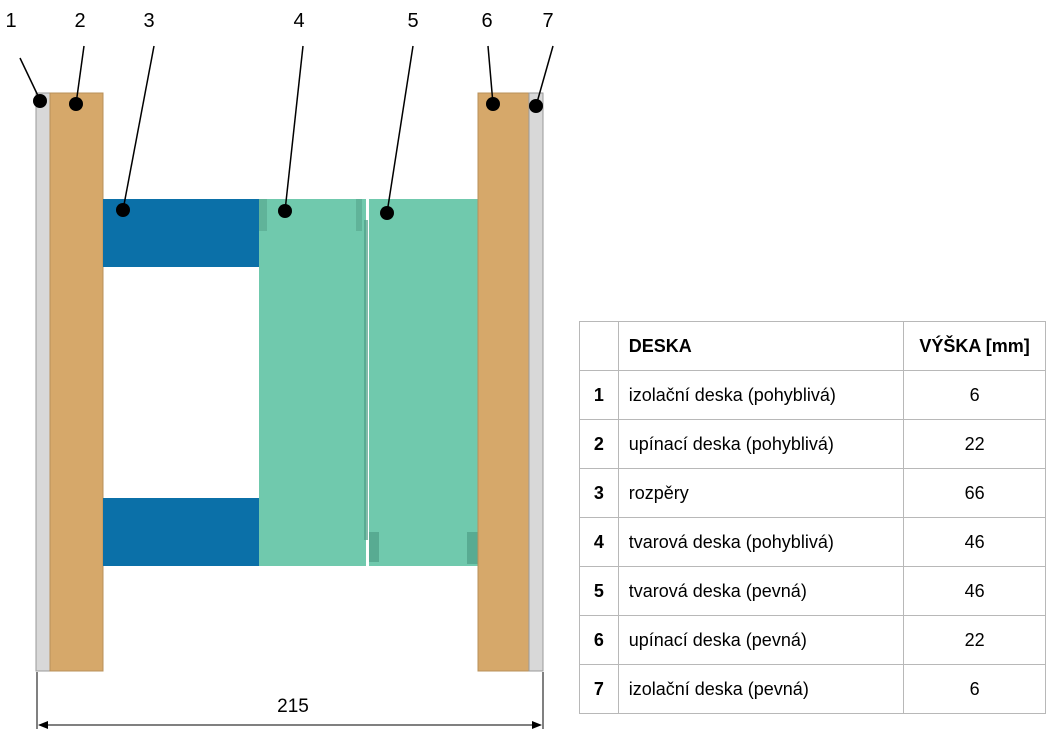 The height and width of the screenshot is (729, 1046). Describe the element at coordinates (599, 689) in the screenshot. I see `row-number: 7` at that location.